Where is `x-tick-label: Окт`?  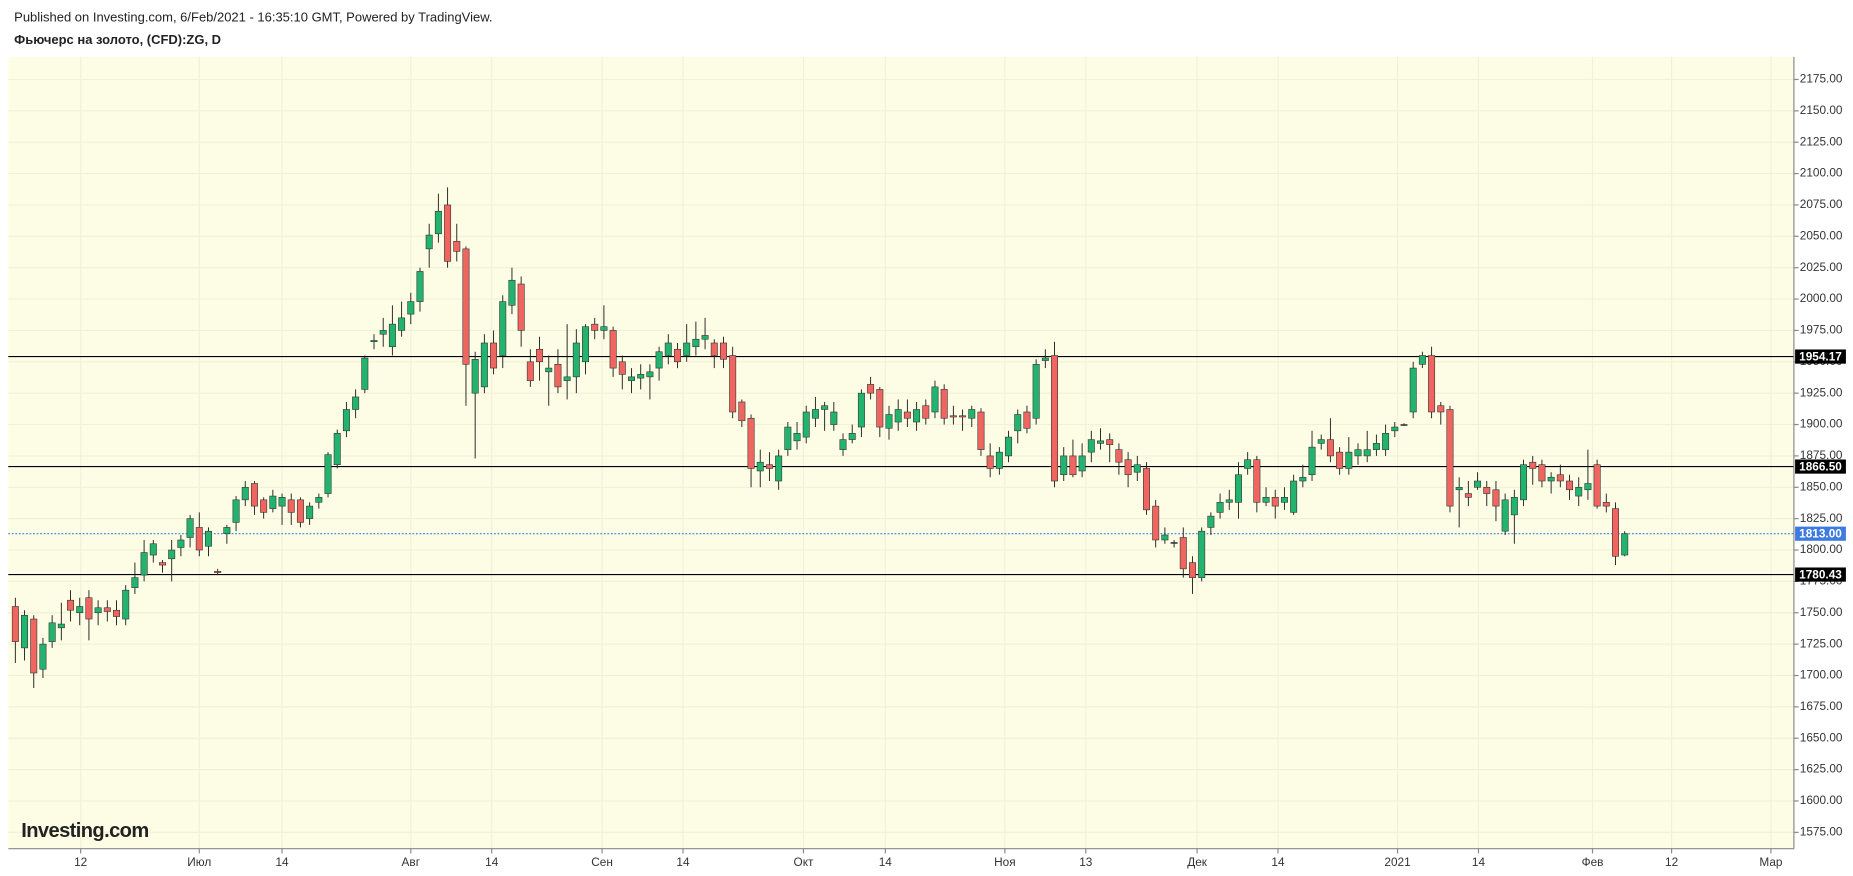
x-tick-label: Окт is located at coordinates (804, 862).